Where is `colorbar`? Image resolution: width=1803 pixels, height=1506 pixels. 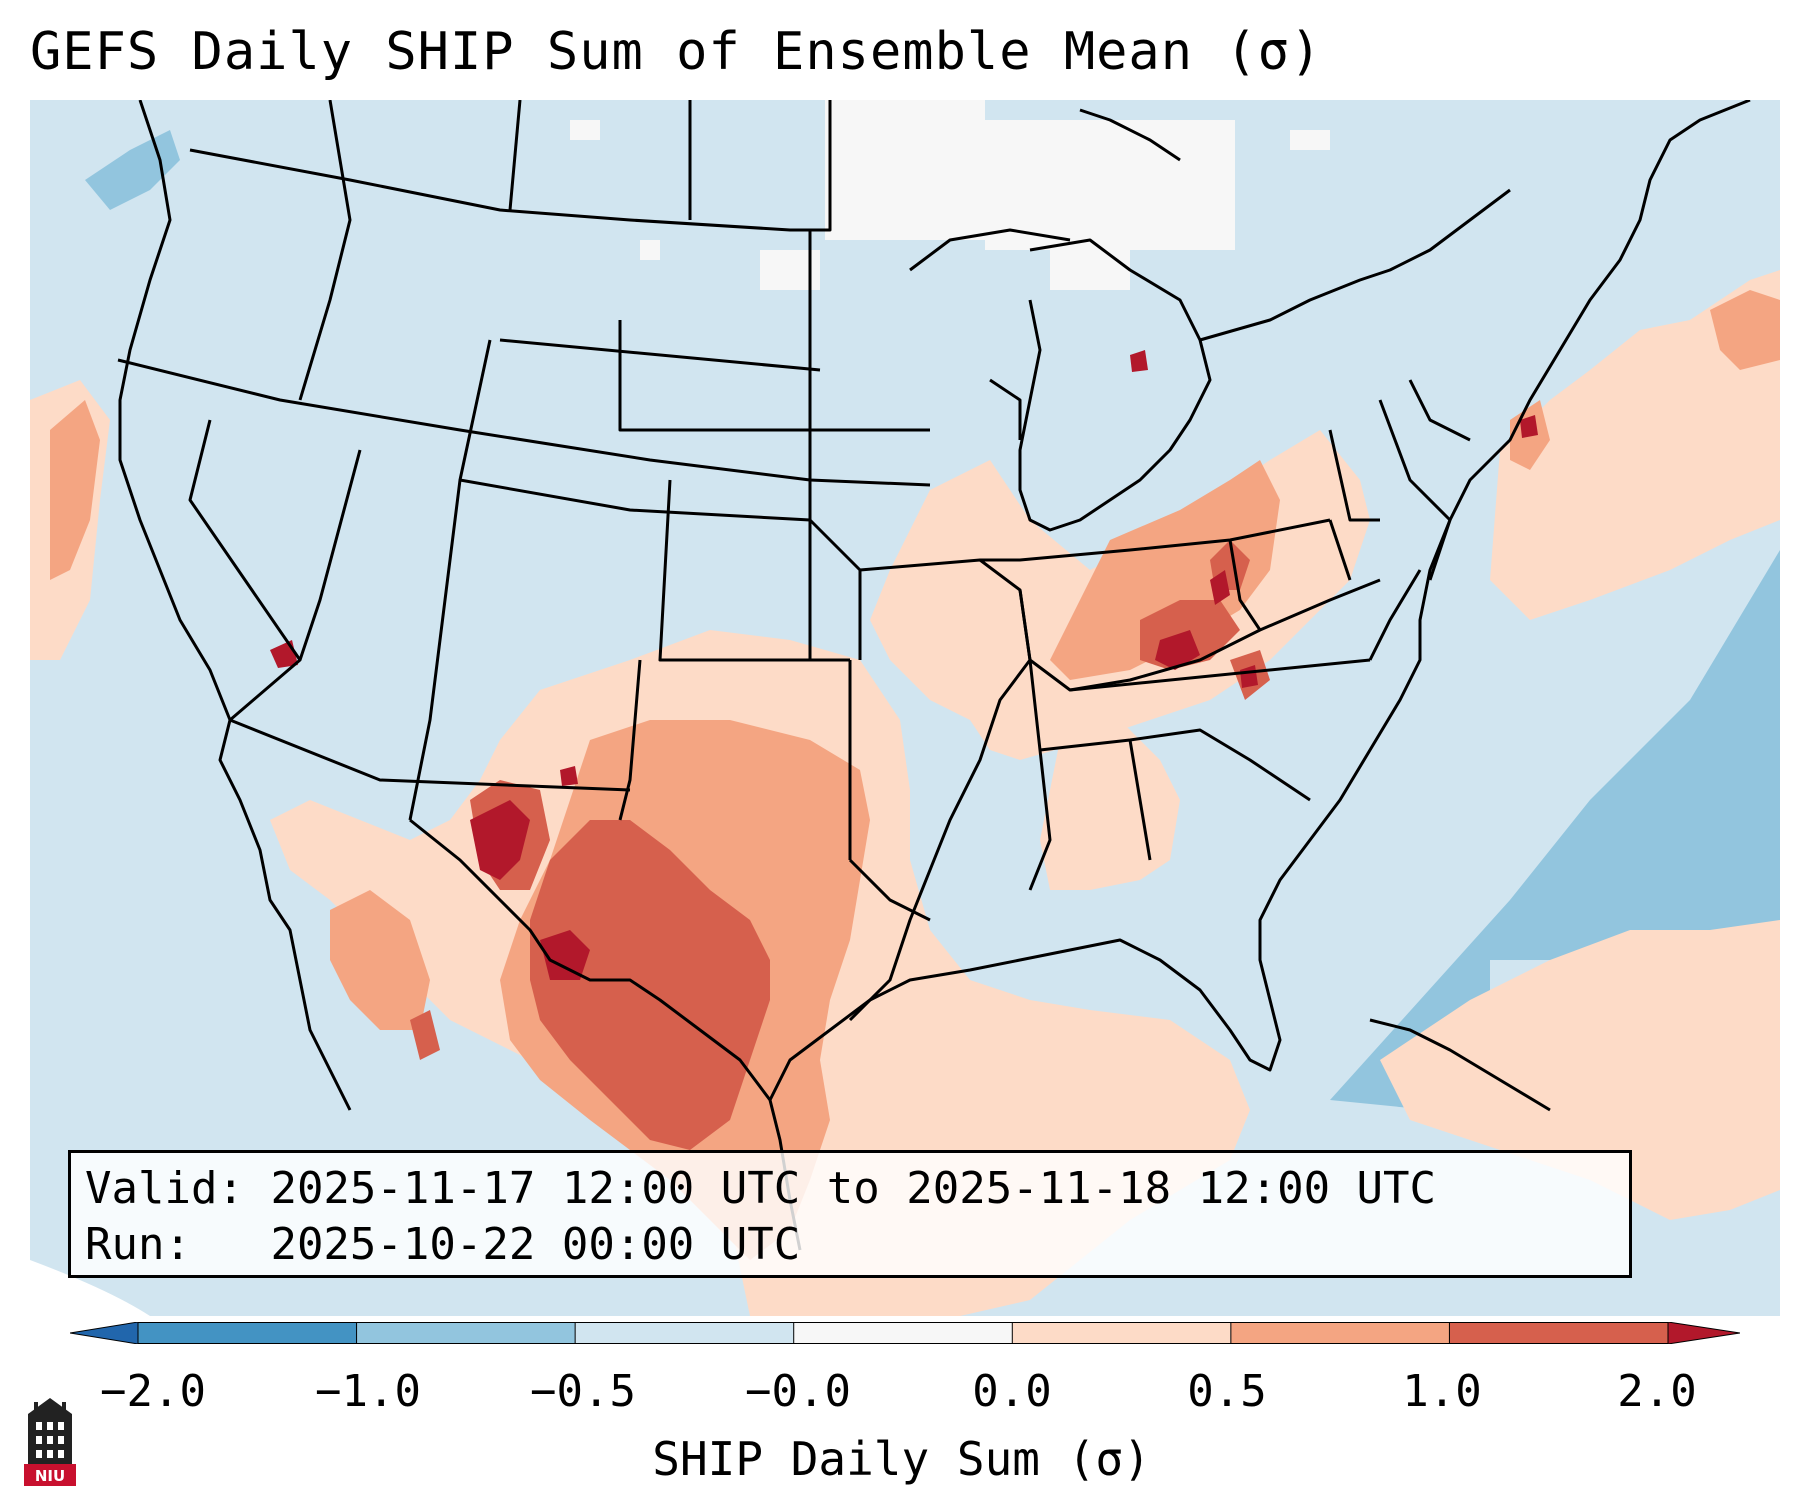 colorbar is located at coordinates (905, 1333).